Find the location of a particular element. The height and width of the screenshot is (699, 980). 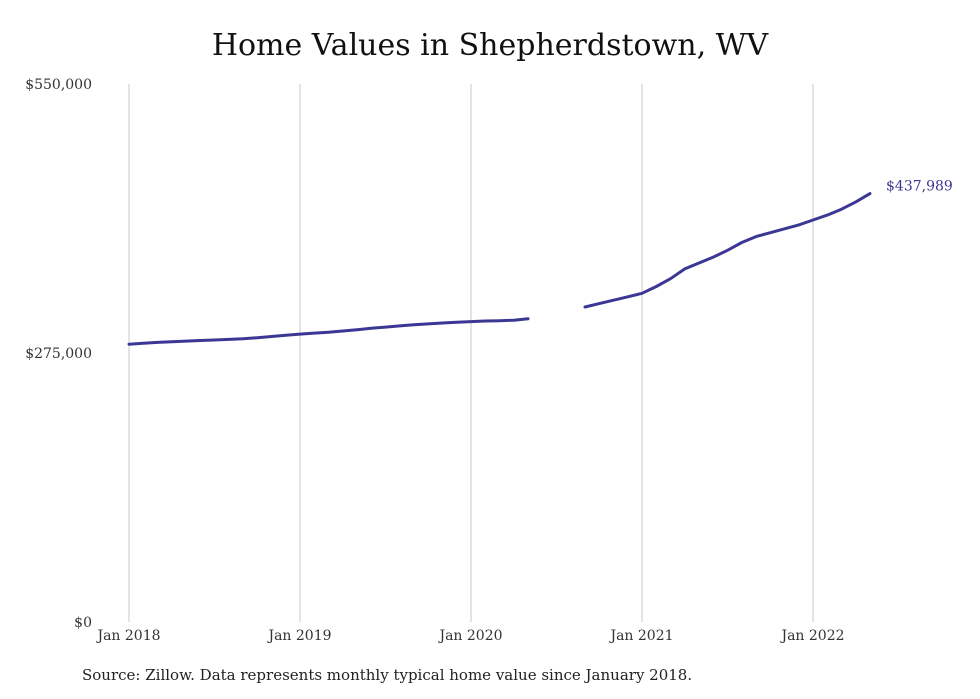

x-tick-label: Jan 2018 is located at coordinates (127, 636).